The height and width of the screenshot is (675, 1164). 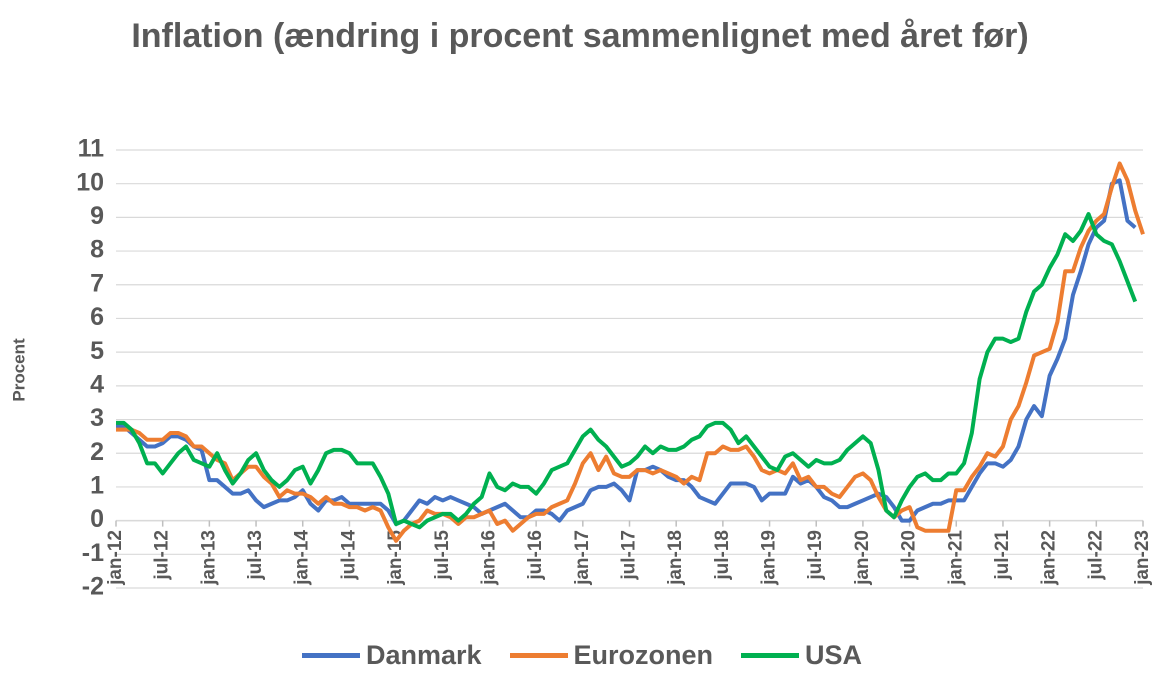 I want to click on y-tick-label: 6, so click(x=97, y=317).